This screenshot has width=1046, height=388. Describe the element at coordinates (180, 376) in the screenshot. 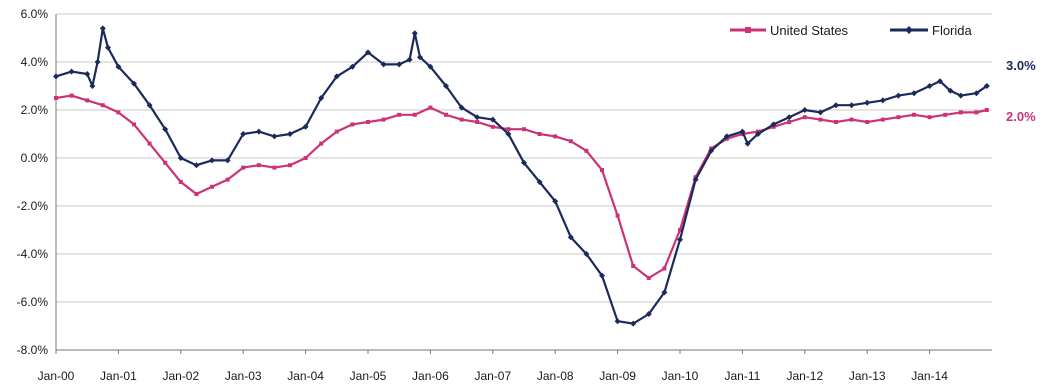

I see `x-tick-label: Jan-02` at that location.